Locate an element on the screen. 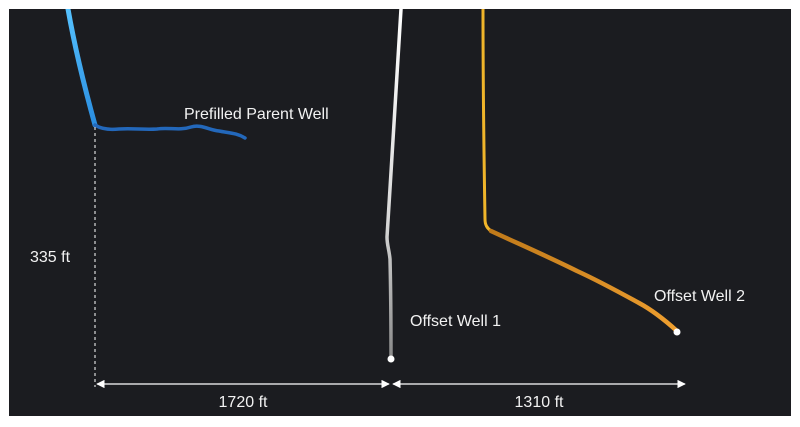  spacing-2-label: 1310 ft is located at coordinates (539, 402).